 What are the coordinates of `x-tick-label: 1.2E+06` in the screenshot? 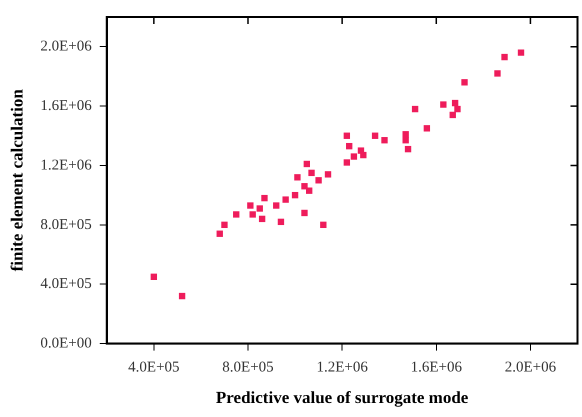 It's located at (342, 368).